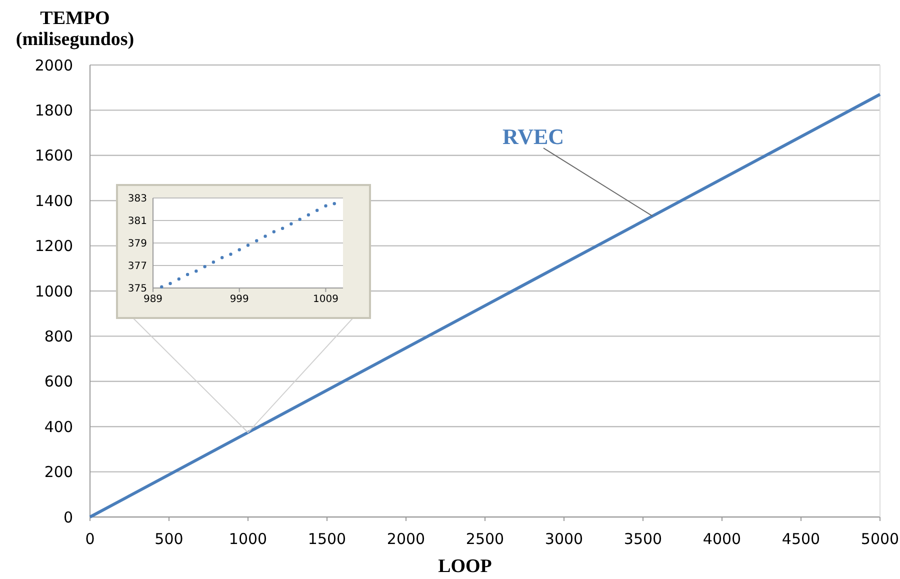 The image size is (900, 579). I want to click on y-axis-title: TEMPO (milisegundos), so click(75, 29).